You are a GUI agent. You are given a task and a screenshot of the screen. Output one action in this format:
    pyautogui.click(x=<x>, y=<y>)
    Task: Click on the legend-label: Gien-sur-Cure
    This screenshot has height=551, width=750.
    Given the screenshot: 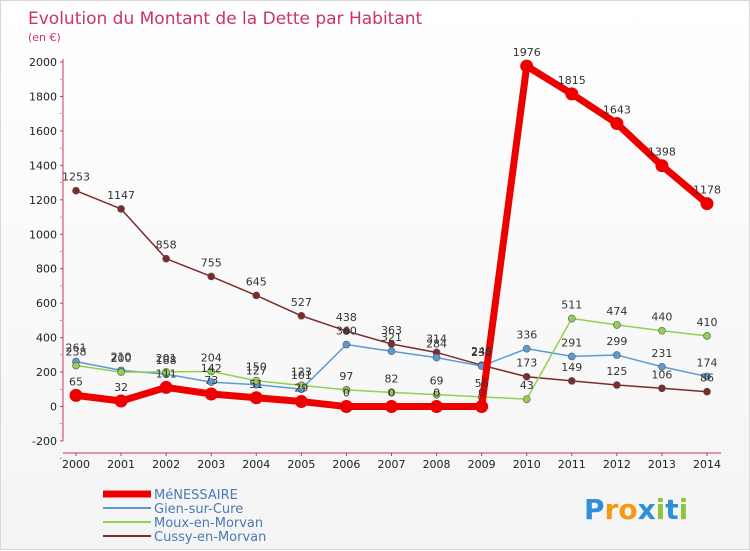 What is the action you would take?
    pyautogui.click(x=198, y=509)
    